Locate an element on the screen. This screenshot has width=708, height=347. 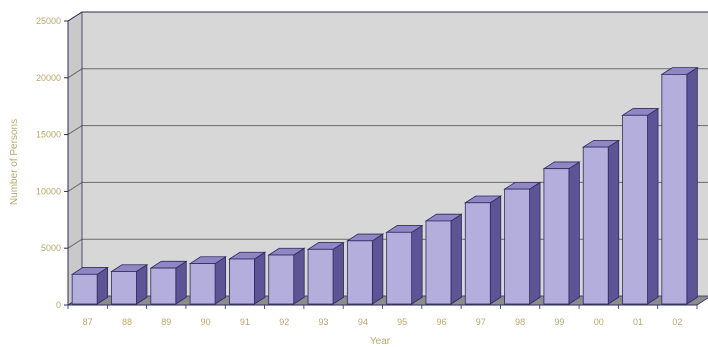
x-tick-label: 96 is located at coordinates (441, 322).